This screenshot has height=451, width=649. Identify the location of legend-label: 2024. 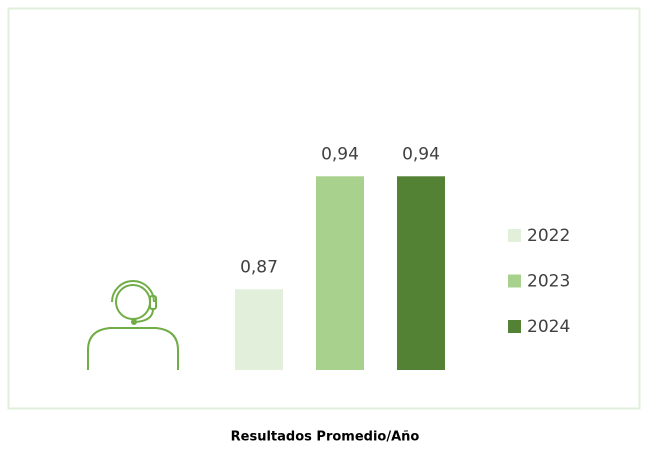
(548, 327).